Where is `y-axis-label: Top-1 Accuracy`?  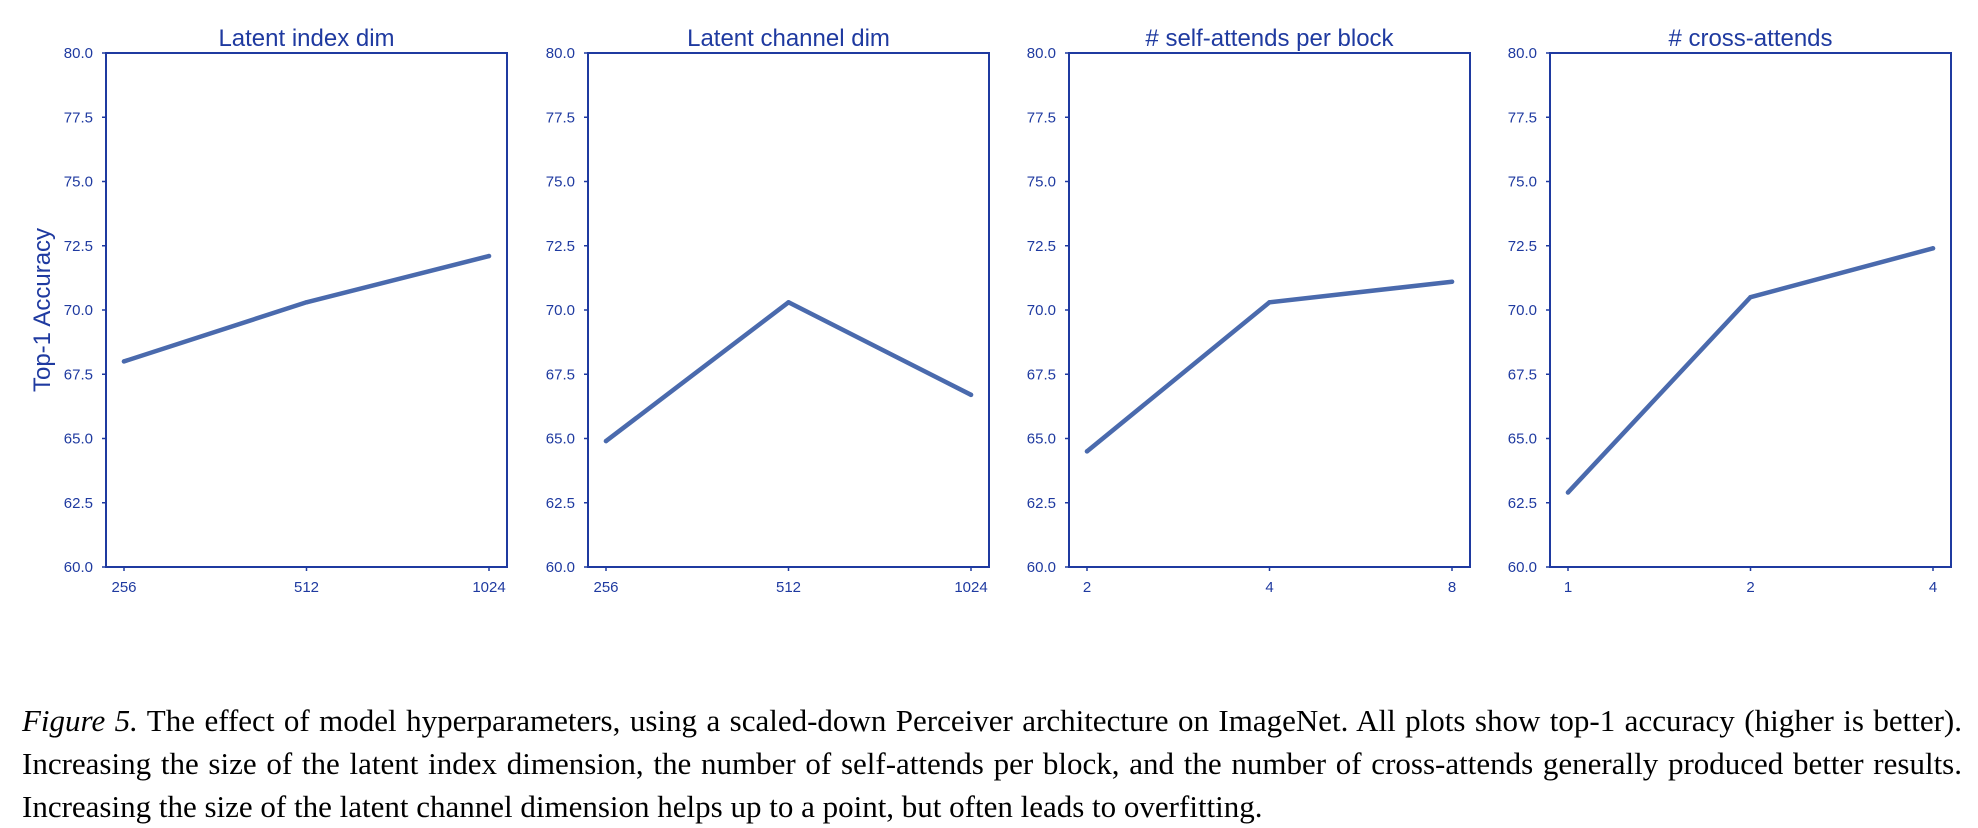
y-axis-label: Top-1 Accuracy is located at coordinates (42, 310).